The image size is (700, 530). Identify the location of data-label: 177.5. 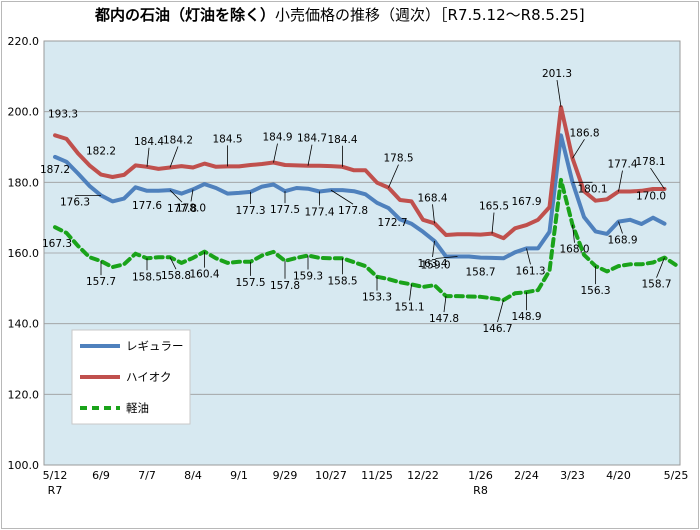
(285, 210).